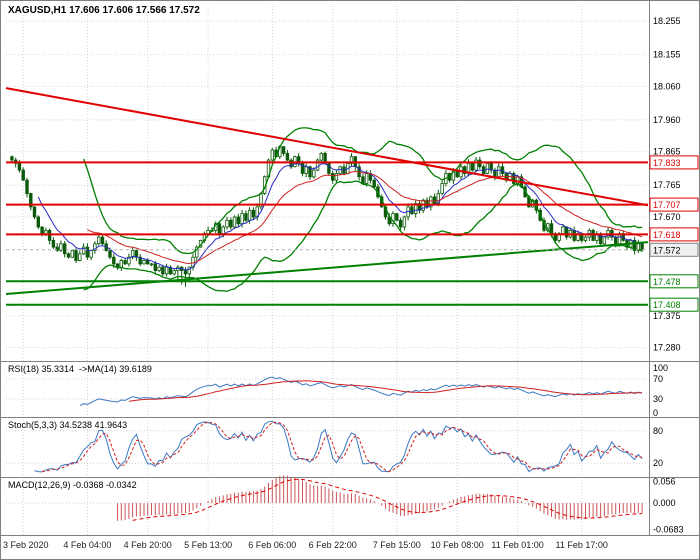  I want to click on price-tick-label: 18.060, so click(667, 86).